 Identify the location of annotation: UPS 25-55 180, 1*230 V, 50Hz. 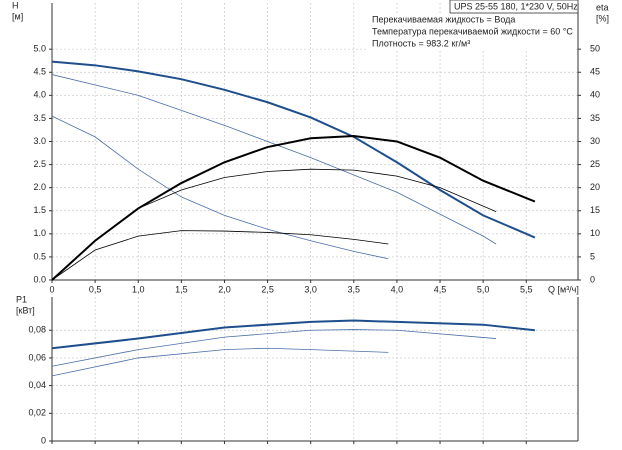
(516, 6).